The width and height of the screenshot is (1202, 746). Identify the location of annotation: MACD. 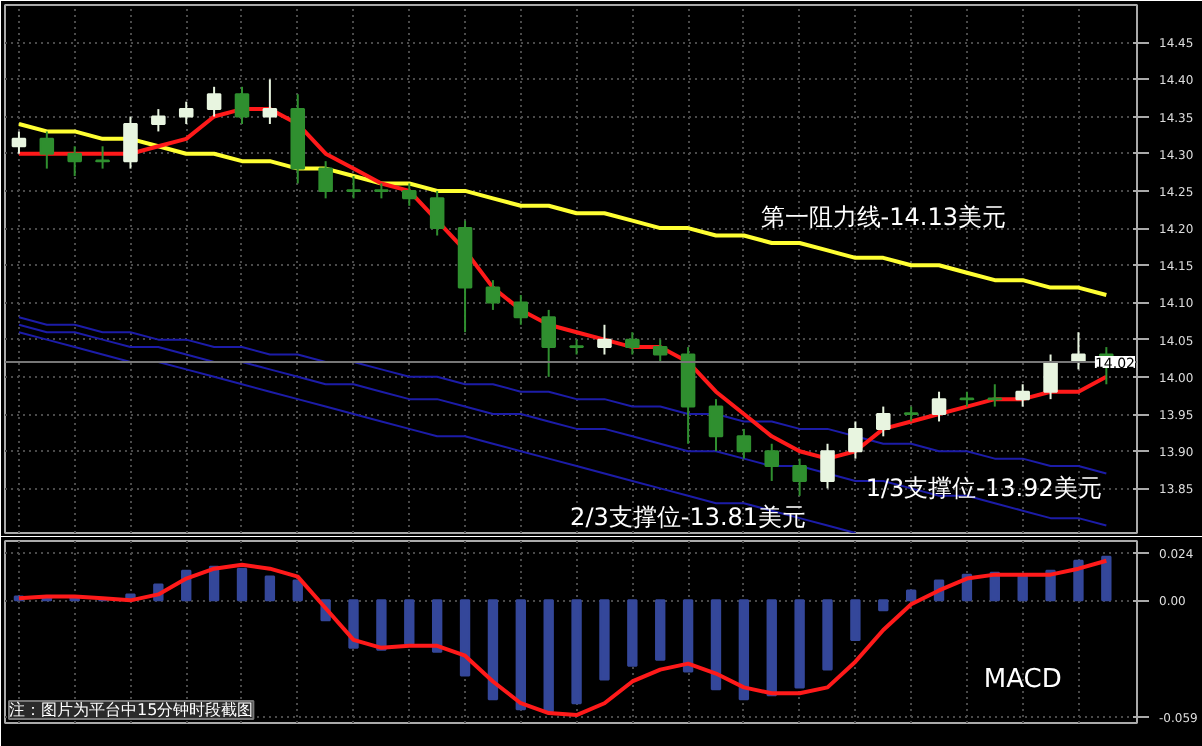
(1022, 680).